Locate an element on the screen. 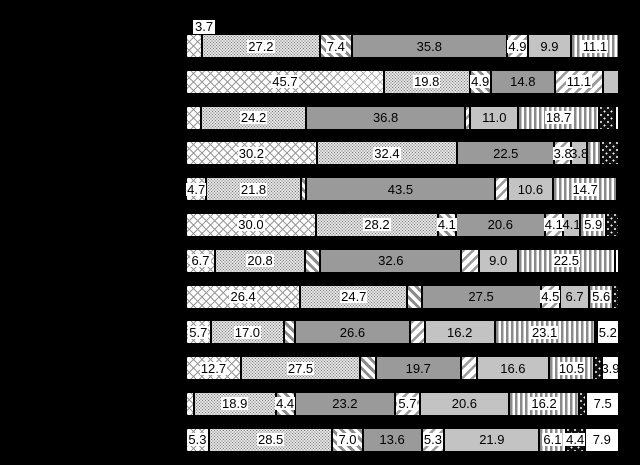  segment-label: 43.5 is located at coordinates (400, 189).